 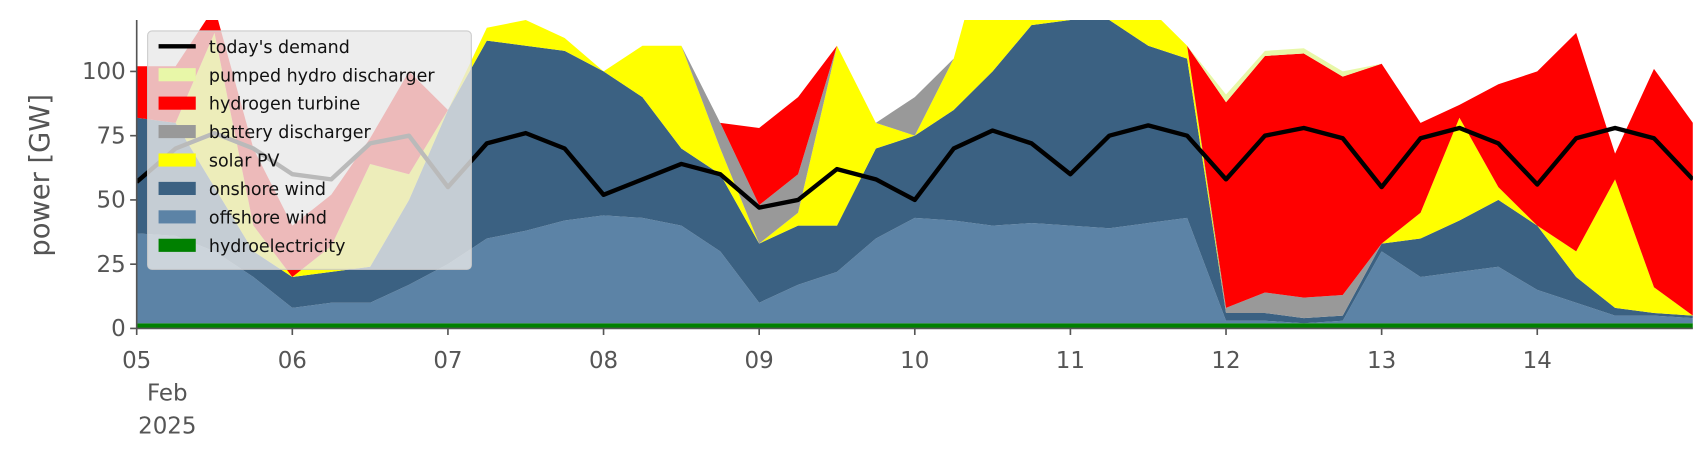 What do you see at coordinates (244, 162) in the screenshot?
I see `legend-label: solar PV` at bounding box center [244, 162].